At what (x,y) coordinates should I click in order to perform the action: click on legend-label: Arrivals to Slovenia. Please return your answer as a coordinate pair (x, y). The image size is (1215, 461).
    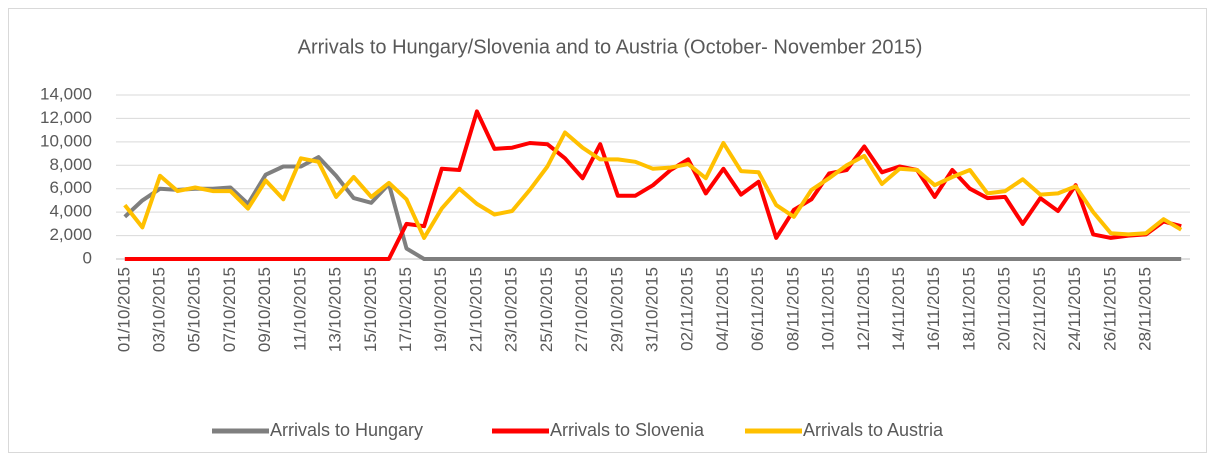
    Looking at the image, I should click on (627, 430).